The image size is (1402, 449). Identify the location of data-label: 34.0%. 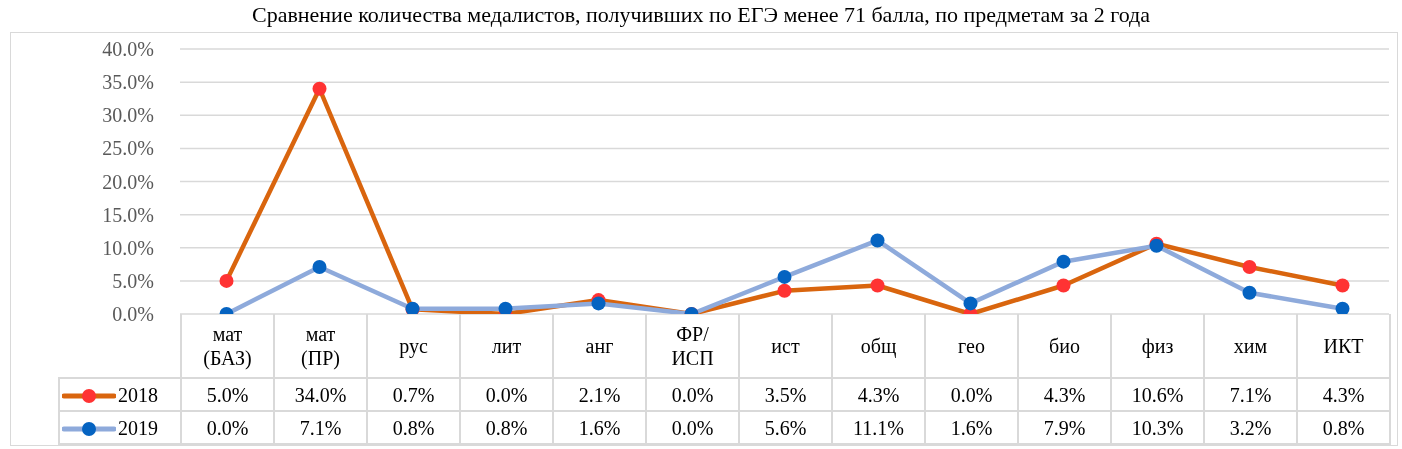
(320, 394).